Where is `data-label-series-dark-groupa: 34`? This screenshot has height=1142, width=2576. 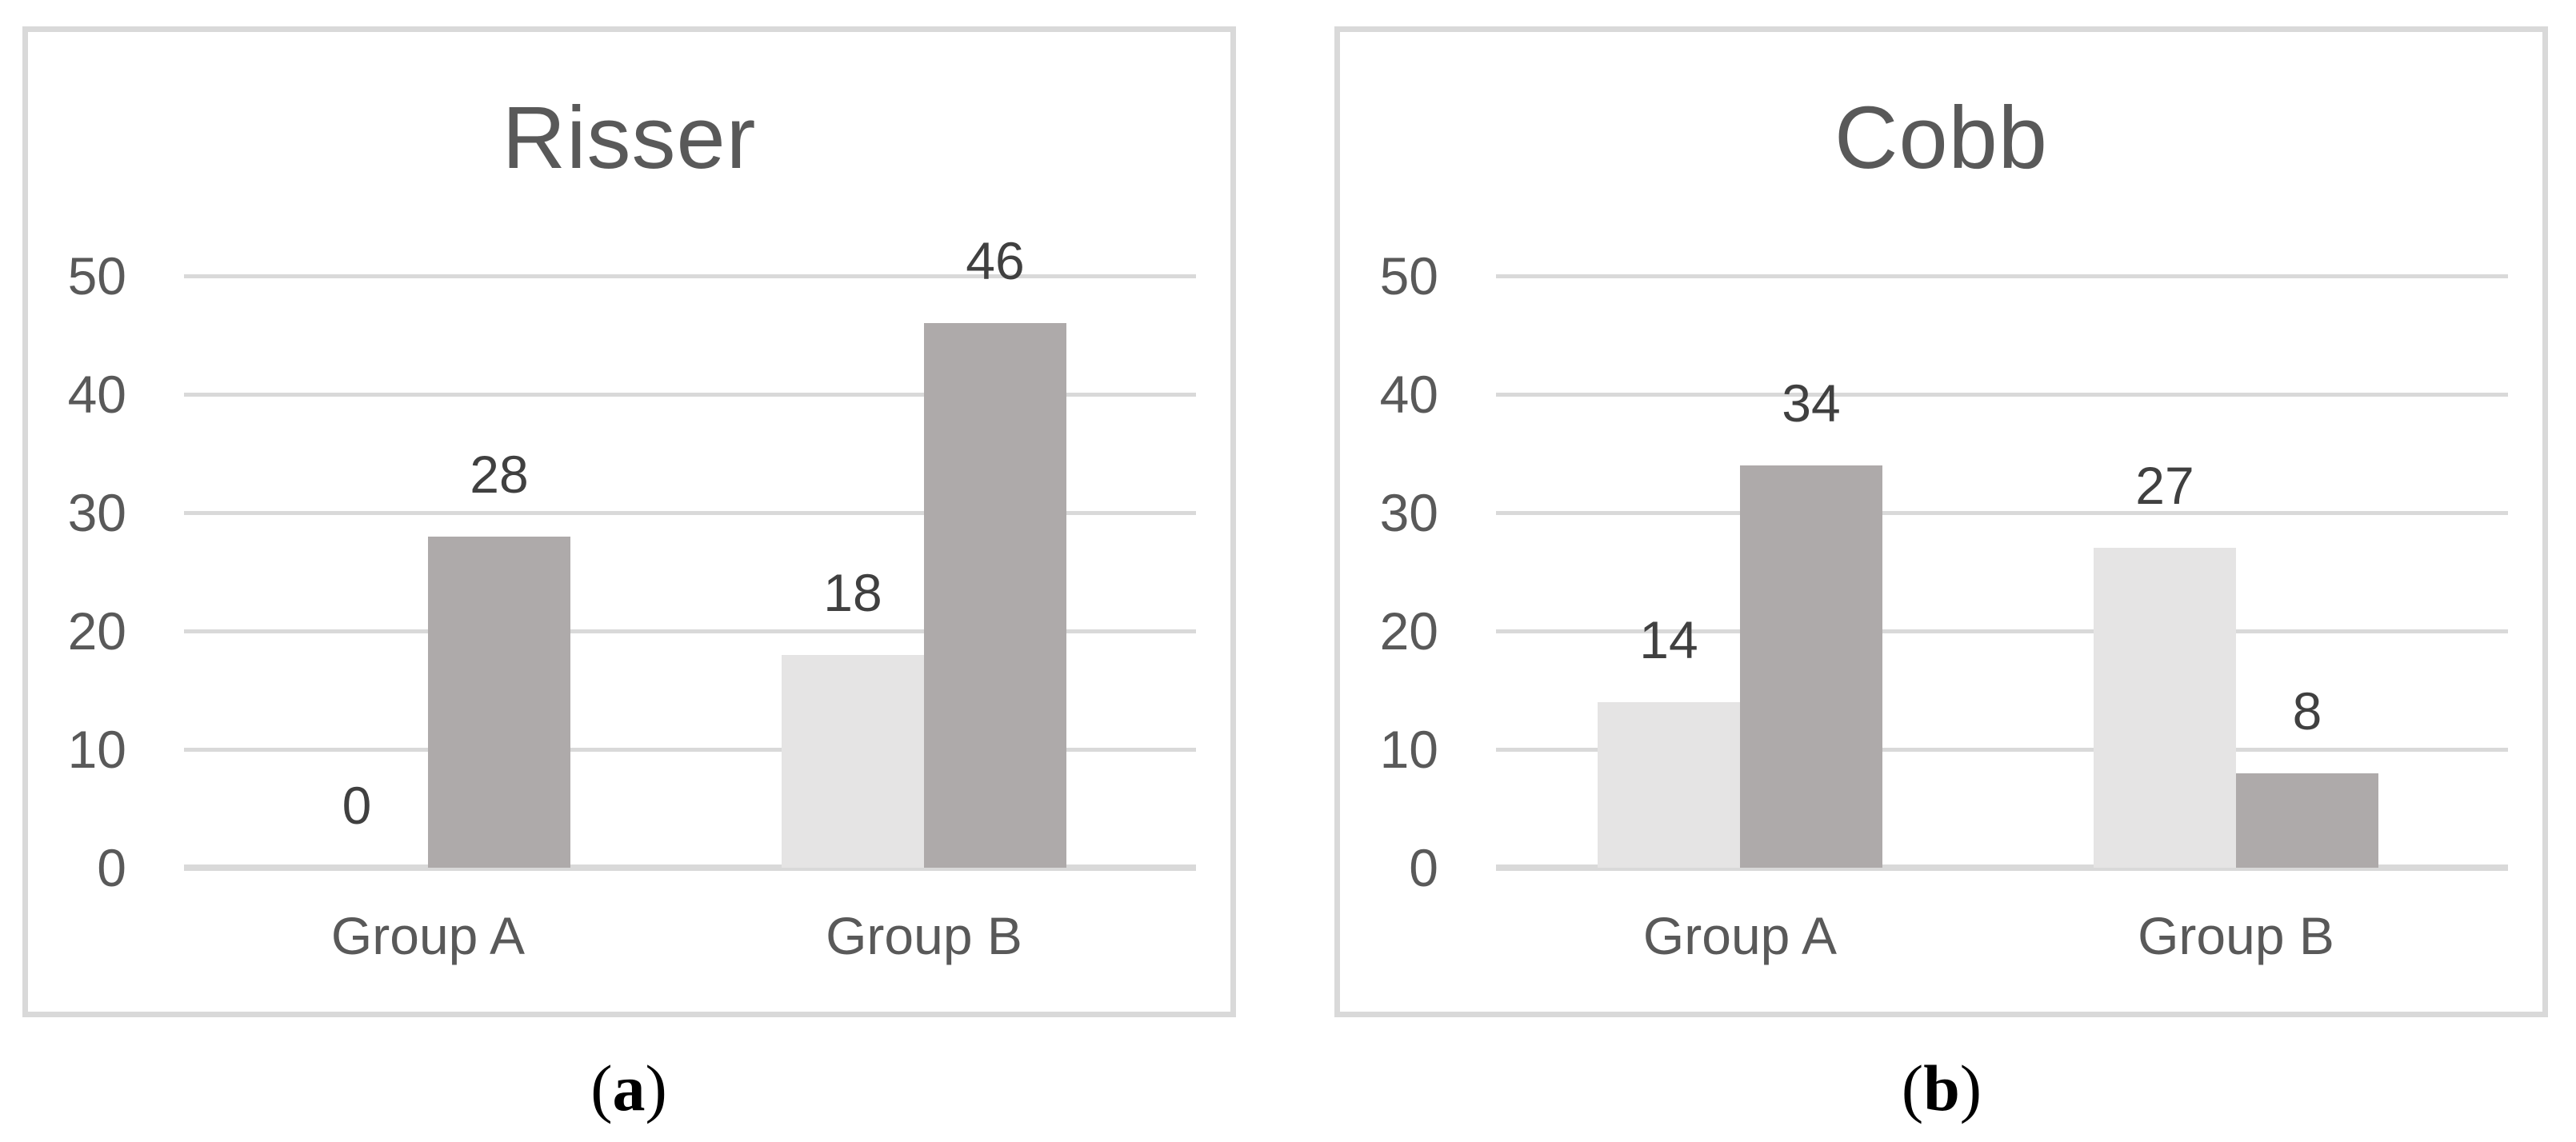 data-label-series-dark-groupa: 34 is located at coordinates (1811, 403).